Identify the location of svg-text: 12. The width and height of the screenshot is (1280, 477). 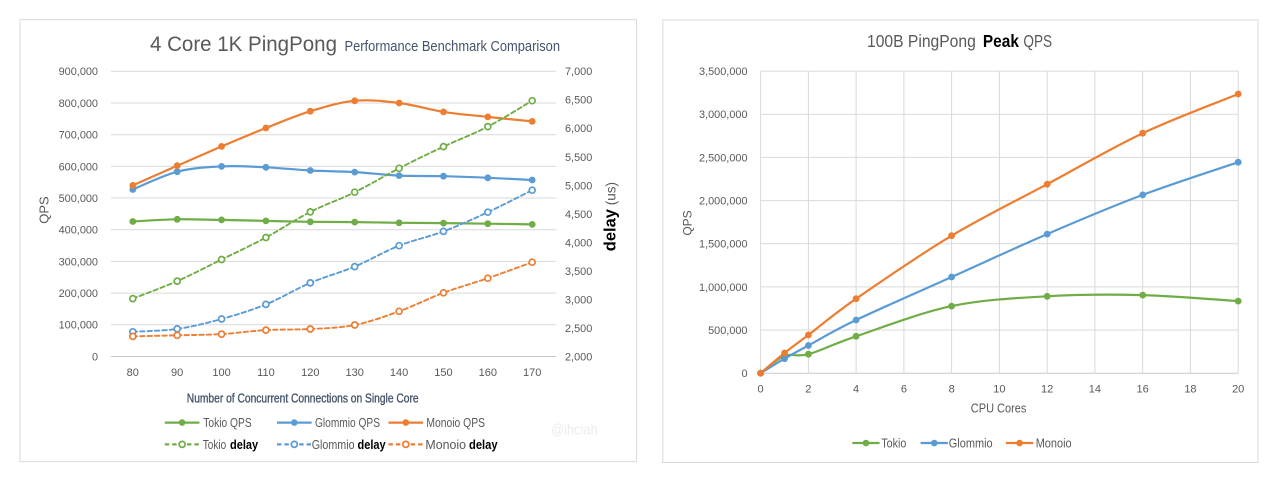
(1047, 390).